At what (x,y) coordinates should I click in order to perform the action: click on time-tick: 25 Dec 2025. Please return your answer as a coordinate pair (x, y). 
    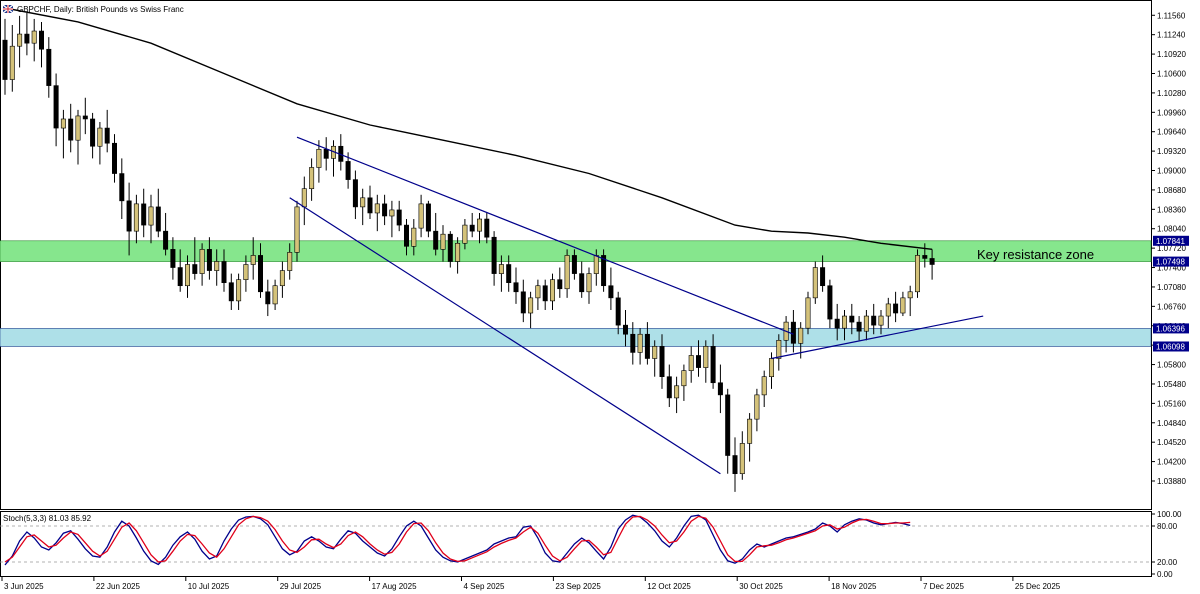
    Looking at the image, I should click on (1036, 584).